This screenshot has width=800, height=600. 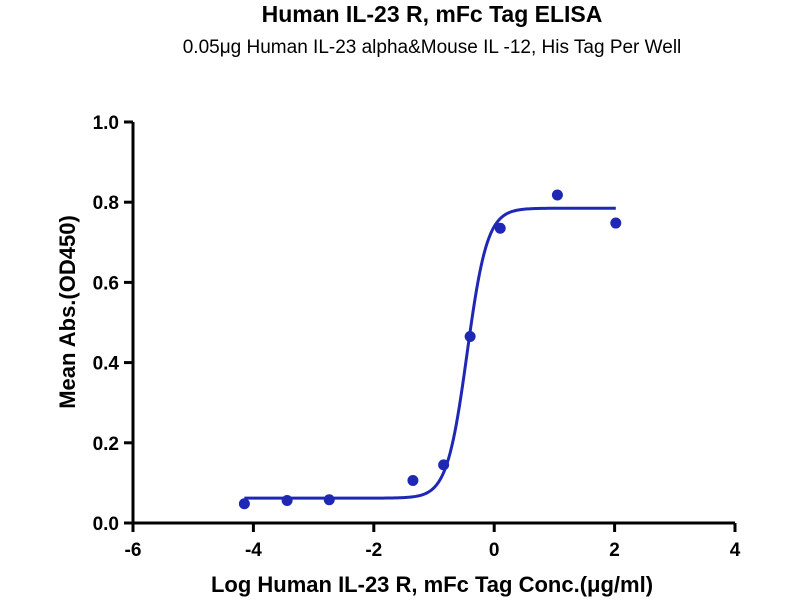 What do you see at coordinates (106, 203) in the screenshot?
I see `y-tick-label: 0.8` at bounding box center [106, 203].